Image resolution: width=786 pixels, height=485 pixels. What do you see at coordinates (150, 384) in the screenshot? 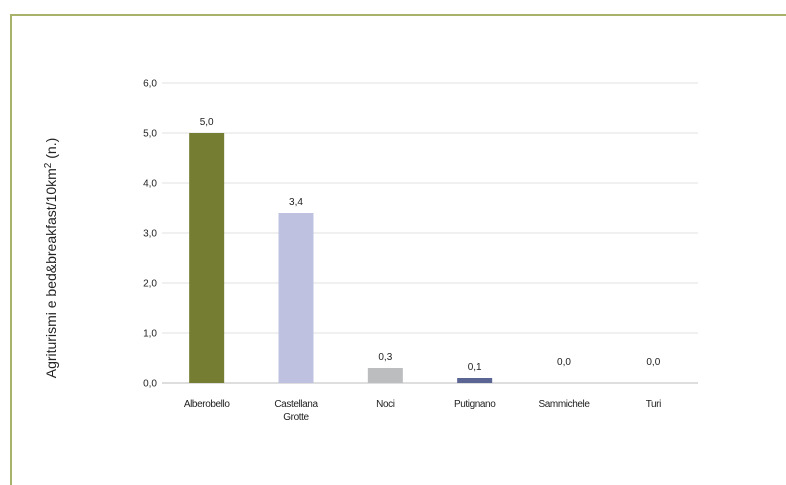
I see `y-tick-label: 0,0` at bounding box center [150, 384].